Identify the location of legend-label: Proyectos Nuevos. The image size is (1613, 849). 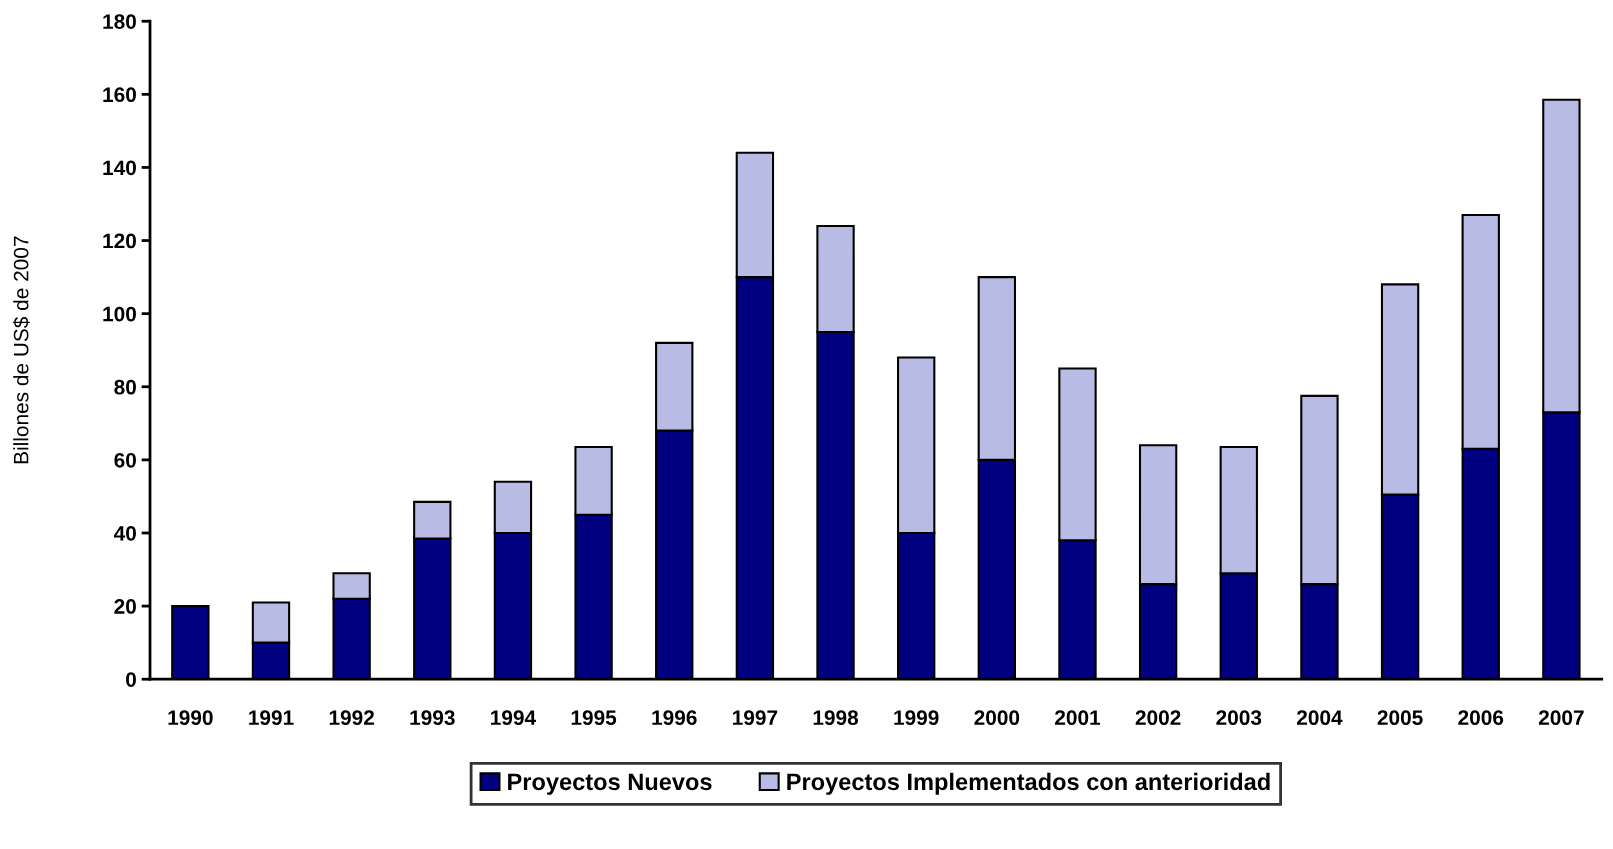
(610, 784).